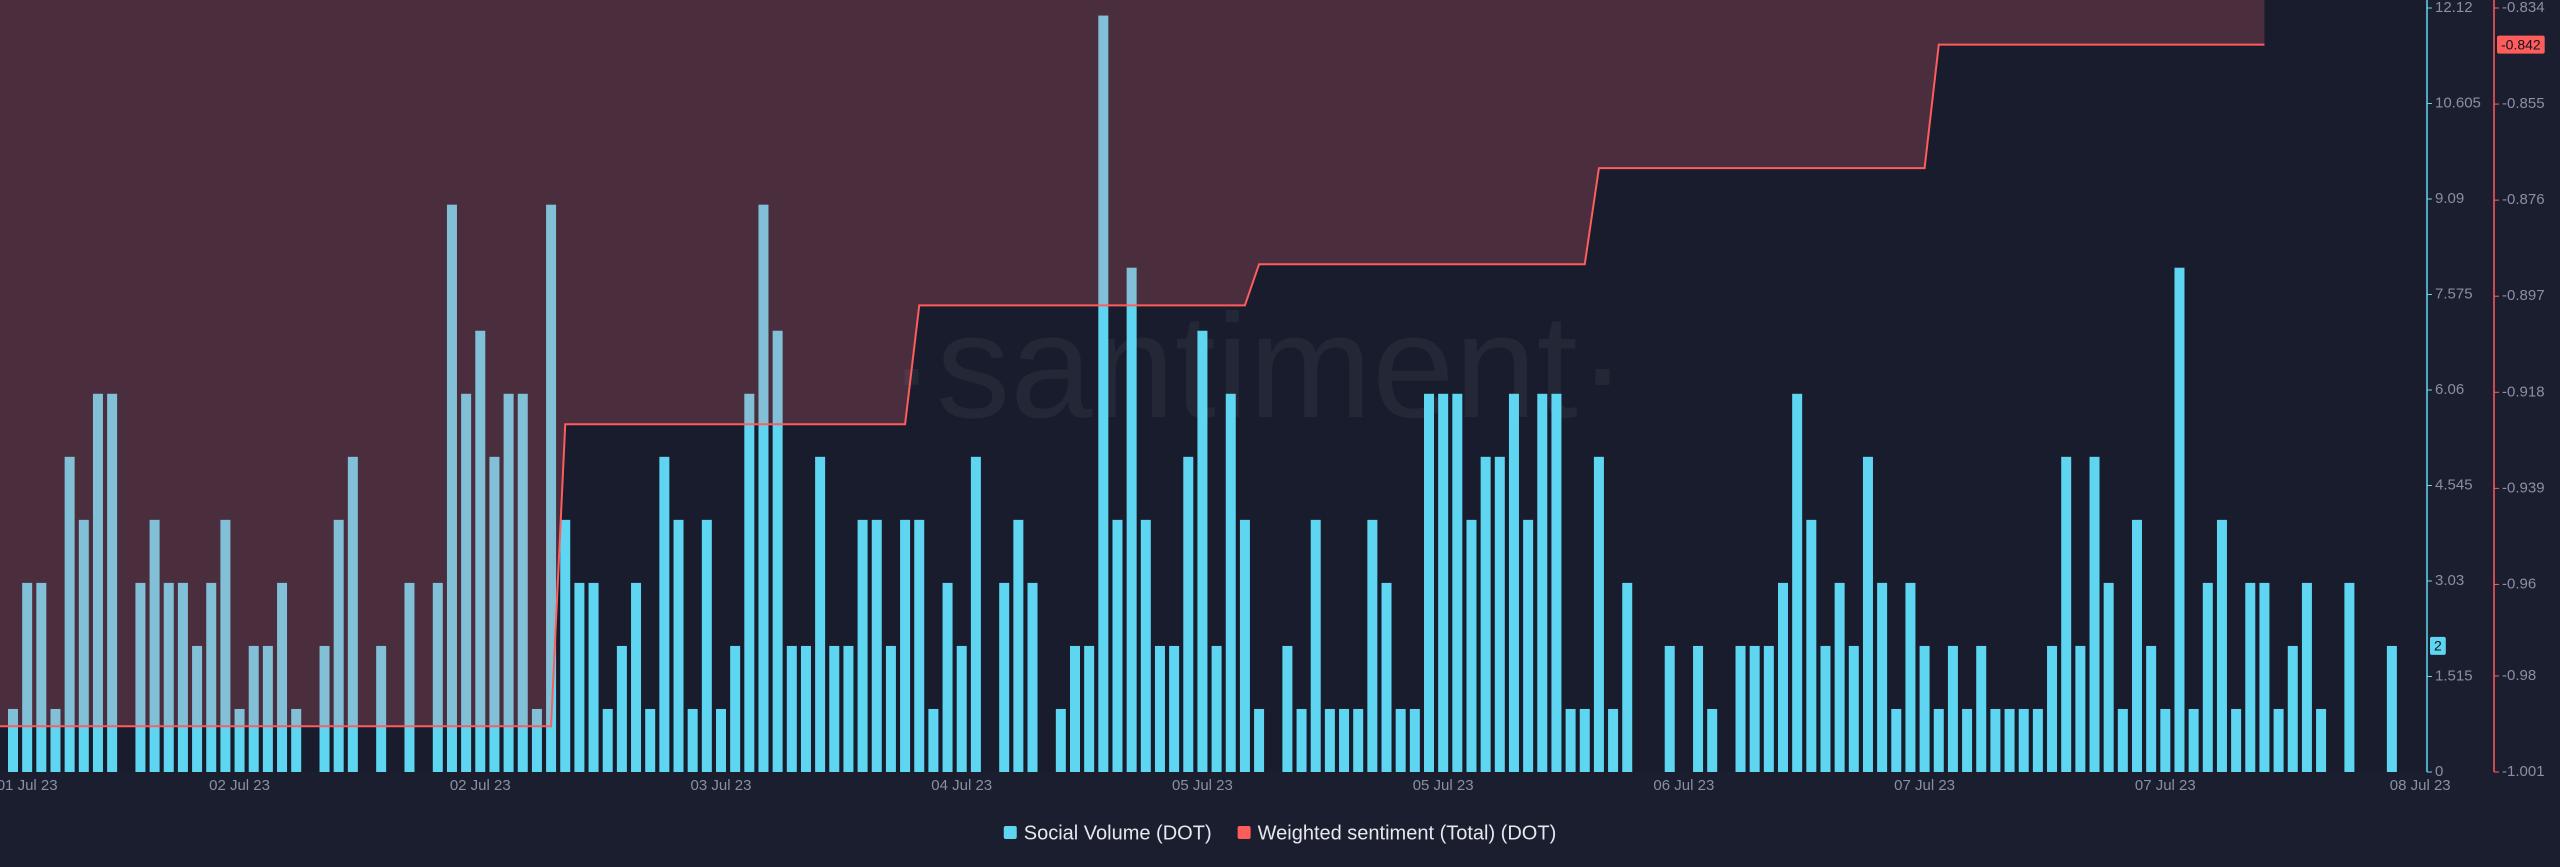 This screenshot has width=2560, height=867. I want to click on x-tick-label: 04 Jul 23, so click(961, 785).